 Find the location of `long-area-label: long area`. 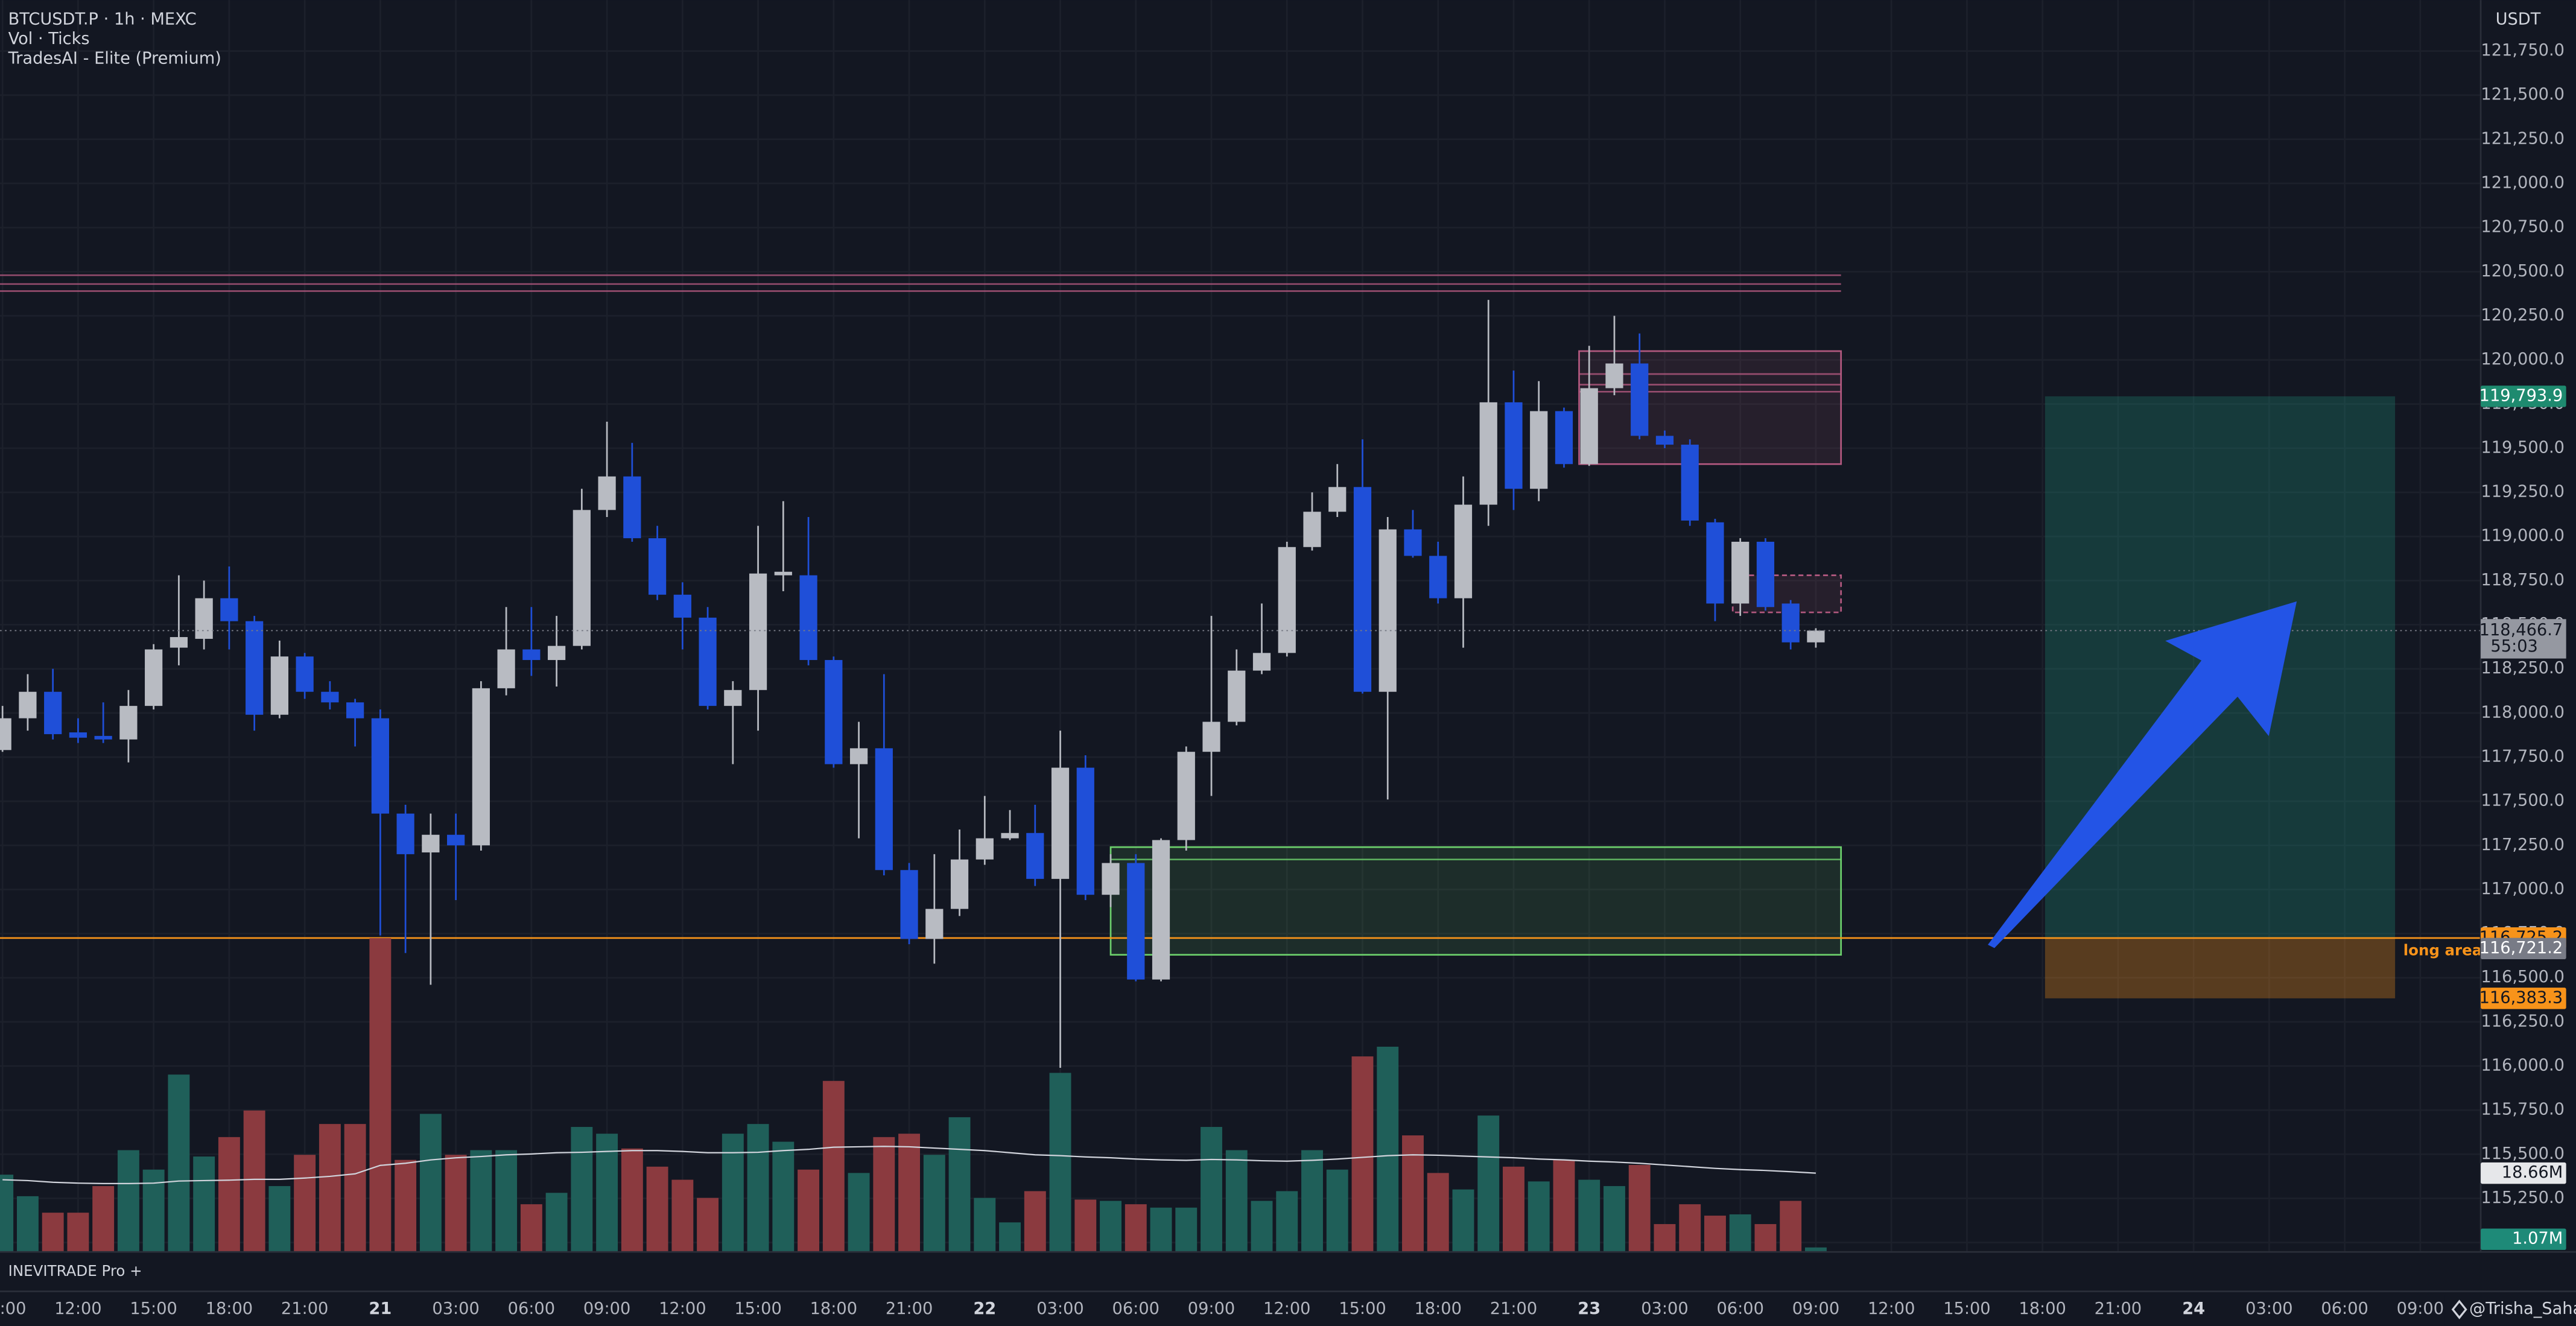

long-area-label: long area is located at coordinates (2442, 950).